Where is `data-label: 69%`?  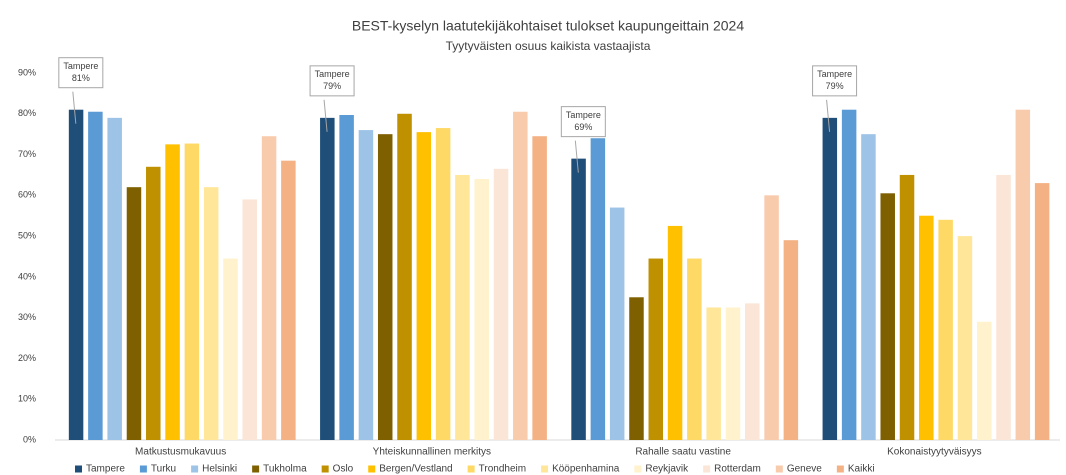 data-label: 69% is located at coordinates (583, 127).